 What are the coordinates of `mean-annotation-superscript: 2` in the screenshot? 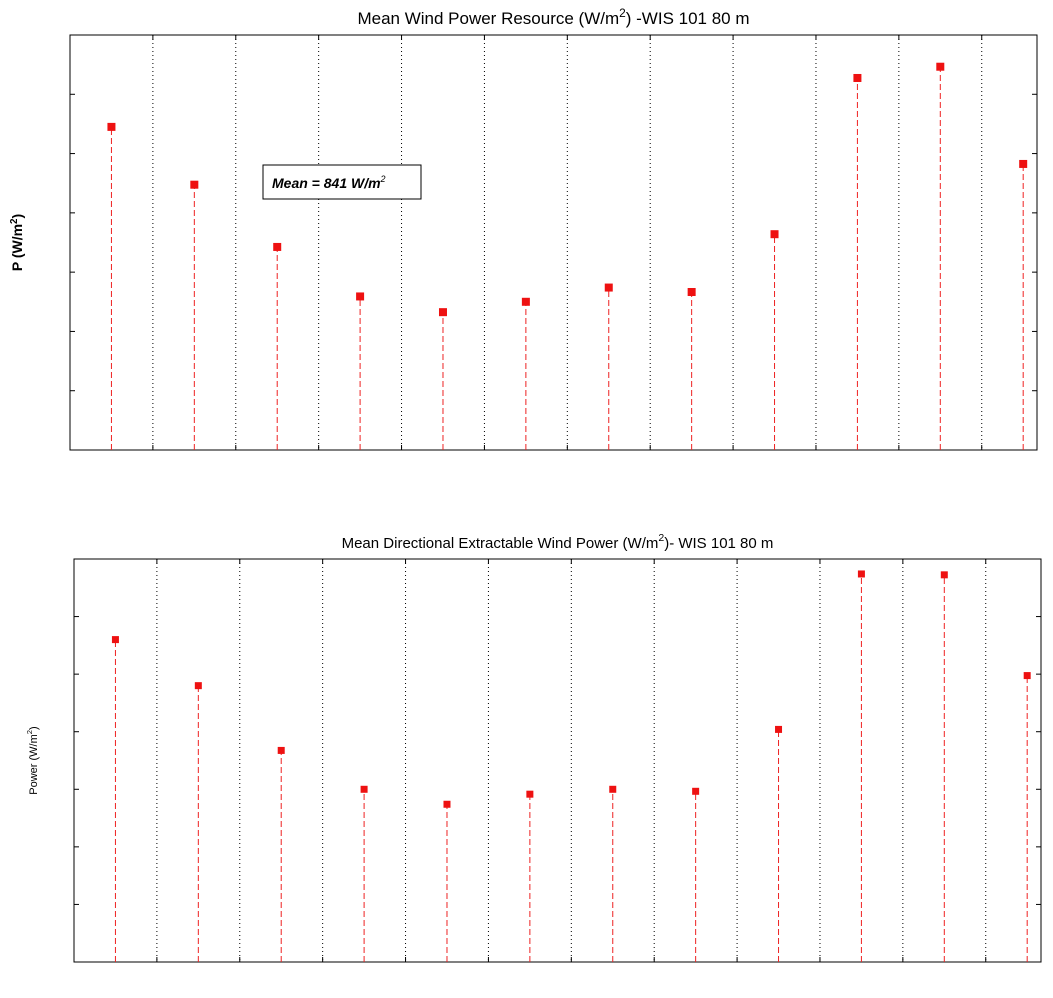 It's located at (383, 179).